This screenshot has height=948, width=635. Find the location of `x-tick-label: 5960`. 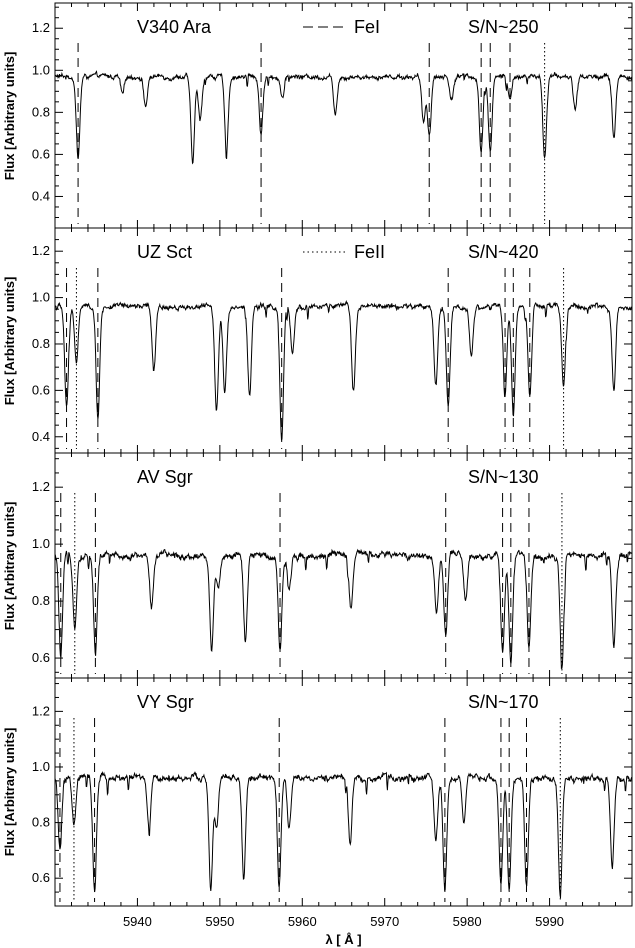

x-tick-label: 5960 is located at coordinates (302, 921).